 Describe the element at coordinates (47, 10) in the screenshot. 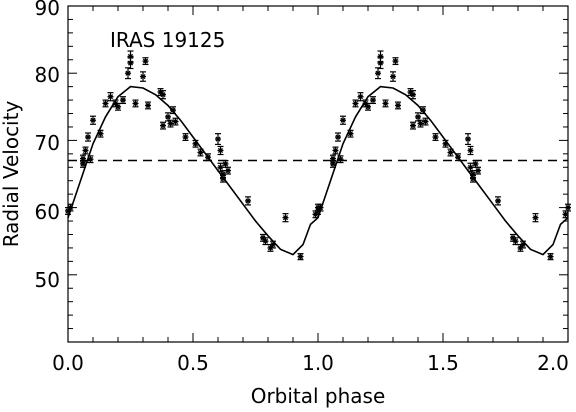

I see `y-tick-label: 90` at that location.